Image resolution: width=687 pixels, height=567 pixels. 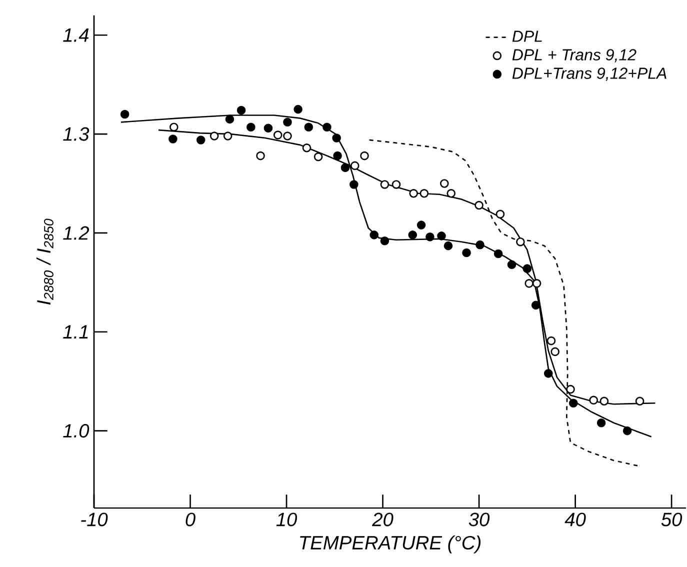 I want to click on y-tick-label: 1.0, so click(x=76, y=431).